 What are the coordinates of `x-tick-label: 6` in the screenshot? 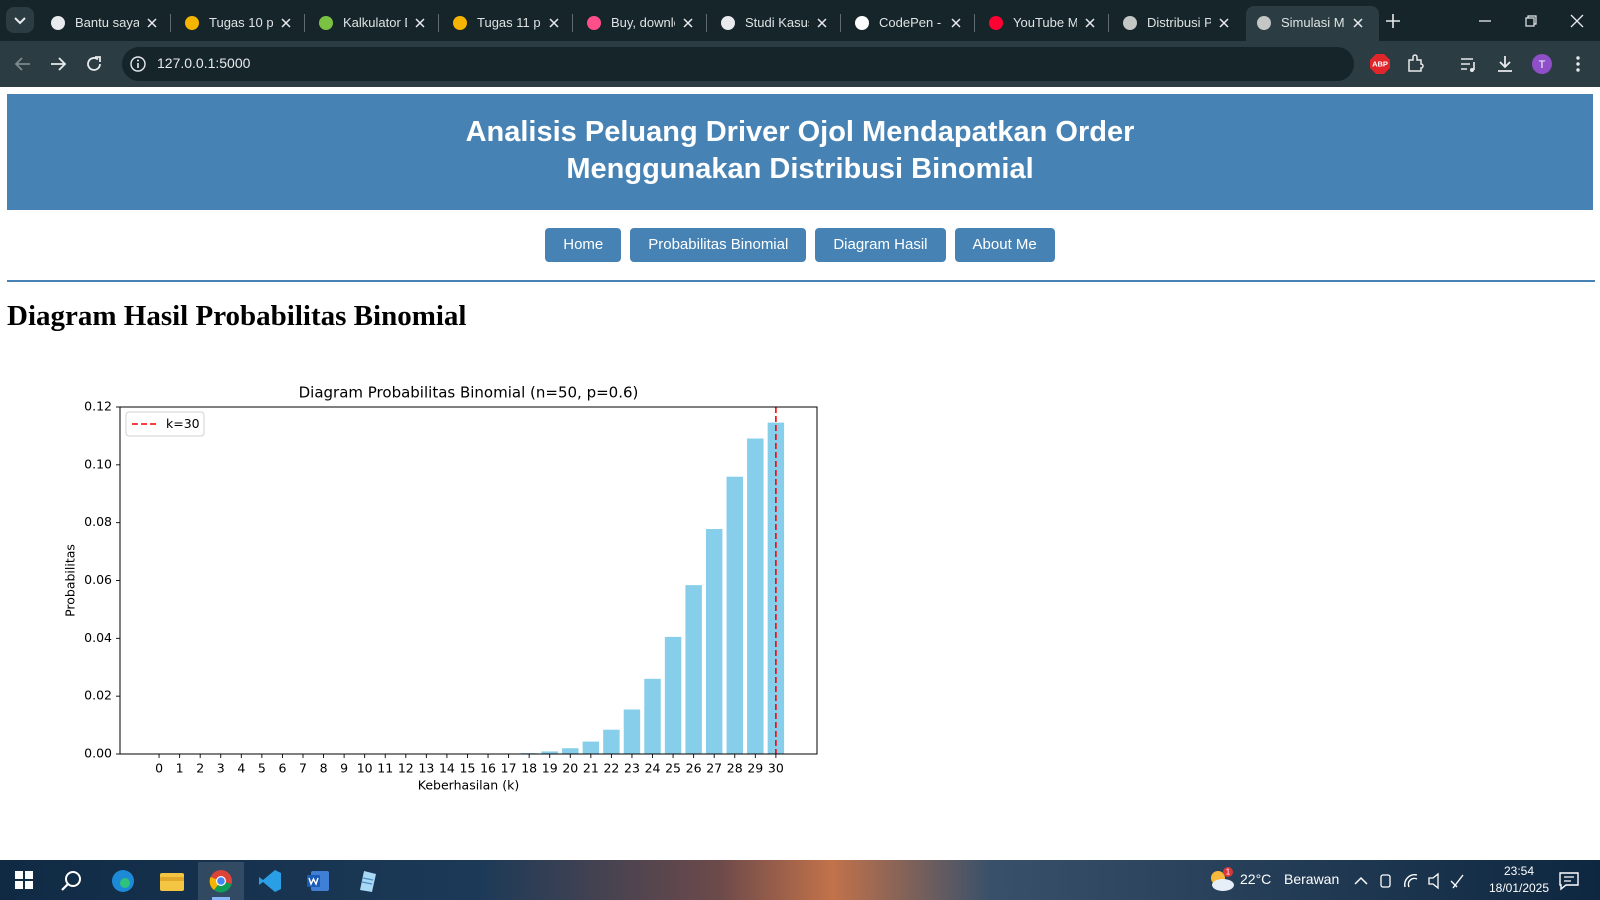 It's located at (282, 768).